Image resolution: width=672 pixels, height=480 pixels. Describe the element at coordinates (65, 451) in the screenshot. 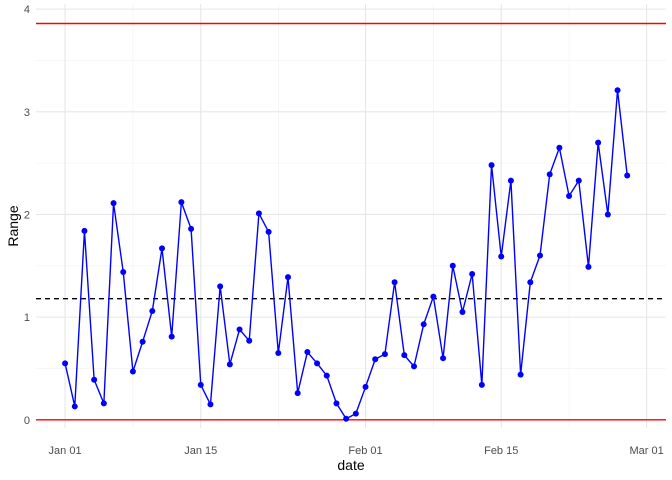

I see `x-tick-label: Jan 01` at that location.